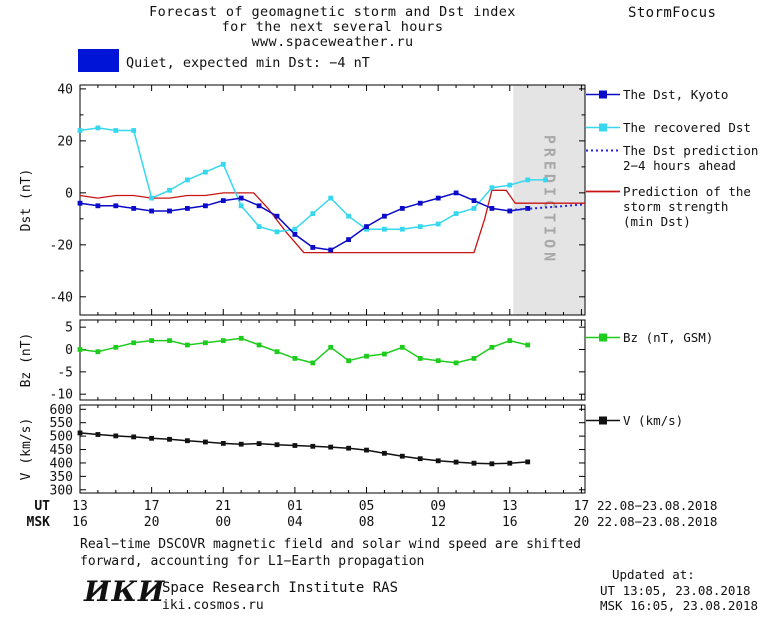  Describe the element at coordinates (280, 588) in the screenshot. I see `institute-name: Space Research Institute RAS` at that location.